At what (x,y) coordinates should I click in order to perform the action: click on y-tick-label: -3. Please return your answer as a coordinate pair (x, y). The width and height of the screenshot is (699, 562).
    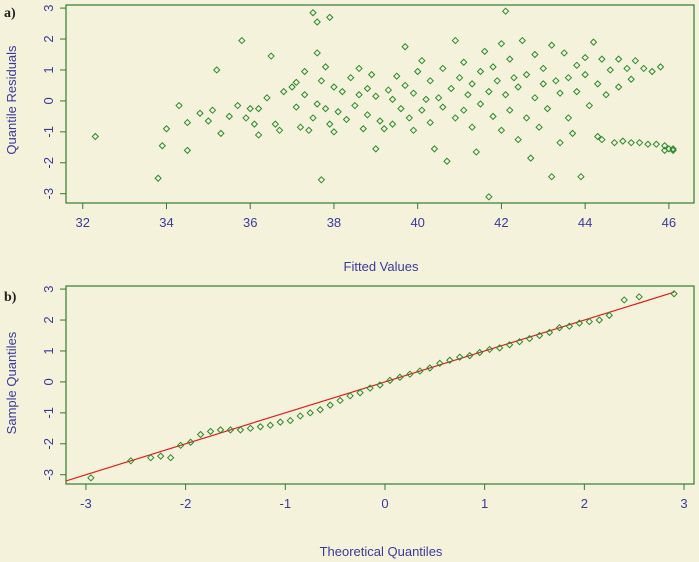
    Looking at the image, I should click on (48, 475).